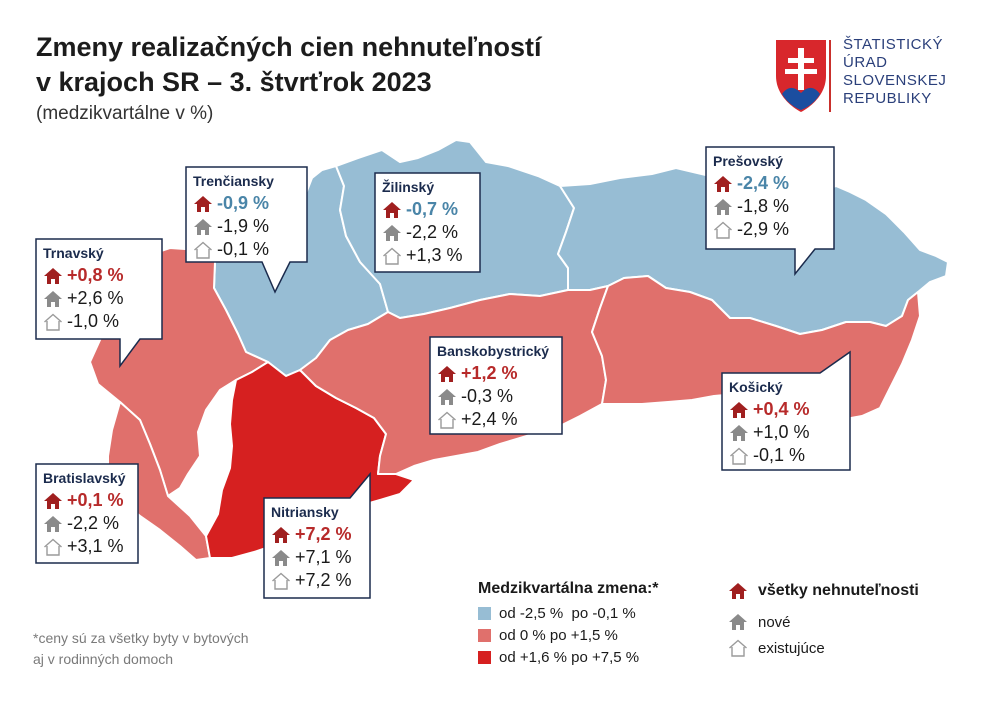 The image size is (985, 701). Describe the element at coordinates (801, 76) in the screenshot. I see `coat-of-arms-logo` at that location.